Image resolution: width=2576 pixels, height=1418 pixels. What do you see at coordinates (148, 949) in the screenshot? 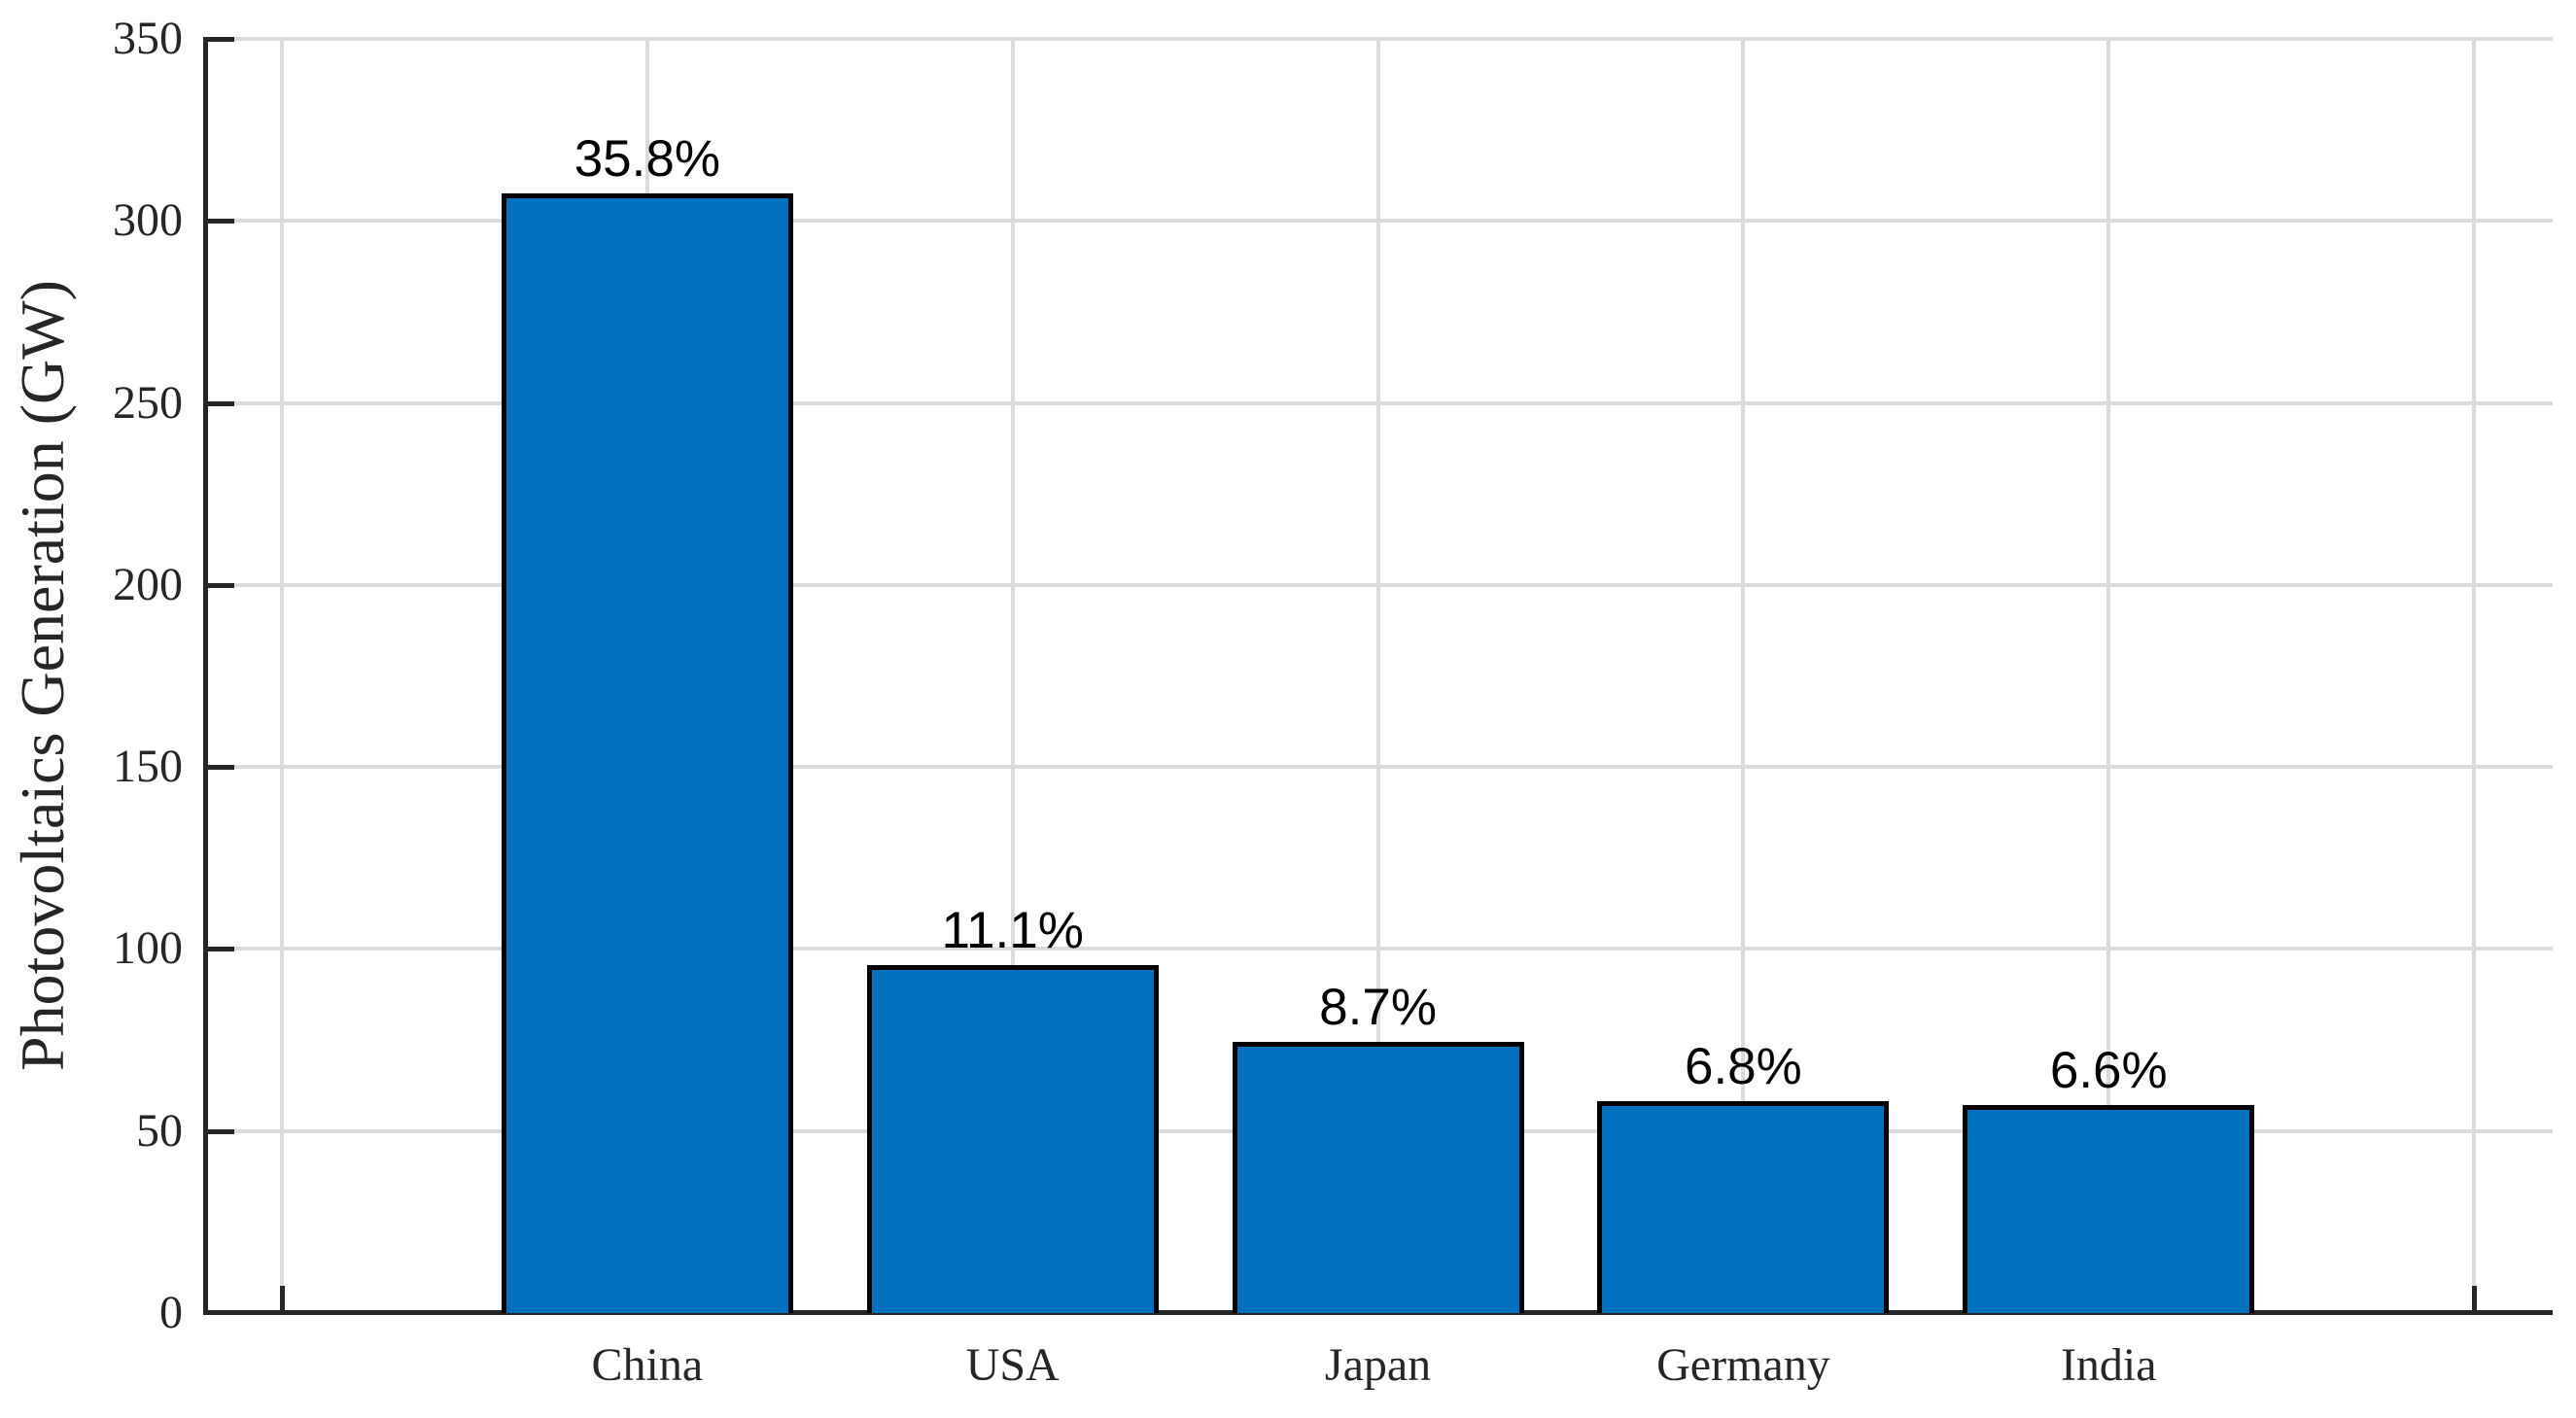
I see `y-tick-label-100: 100` at bounding box center [148, 949].